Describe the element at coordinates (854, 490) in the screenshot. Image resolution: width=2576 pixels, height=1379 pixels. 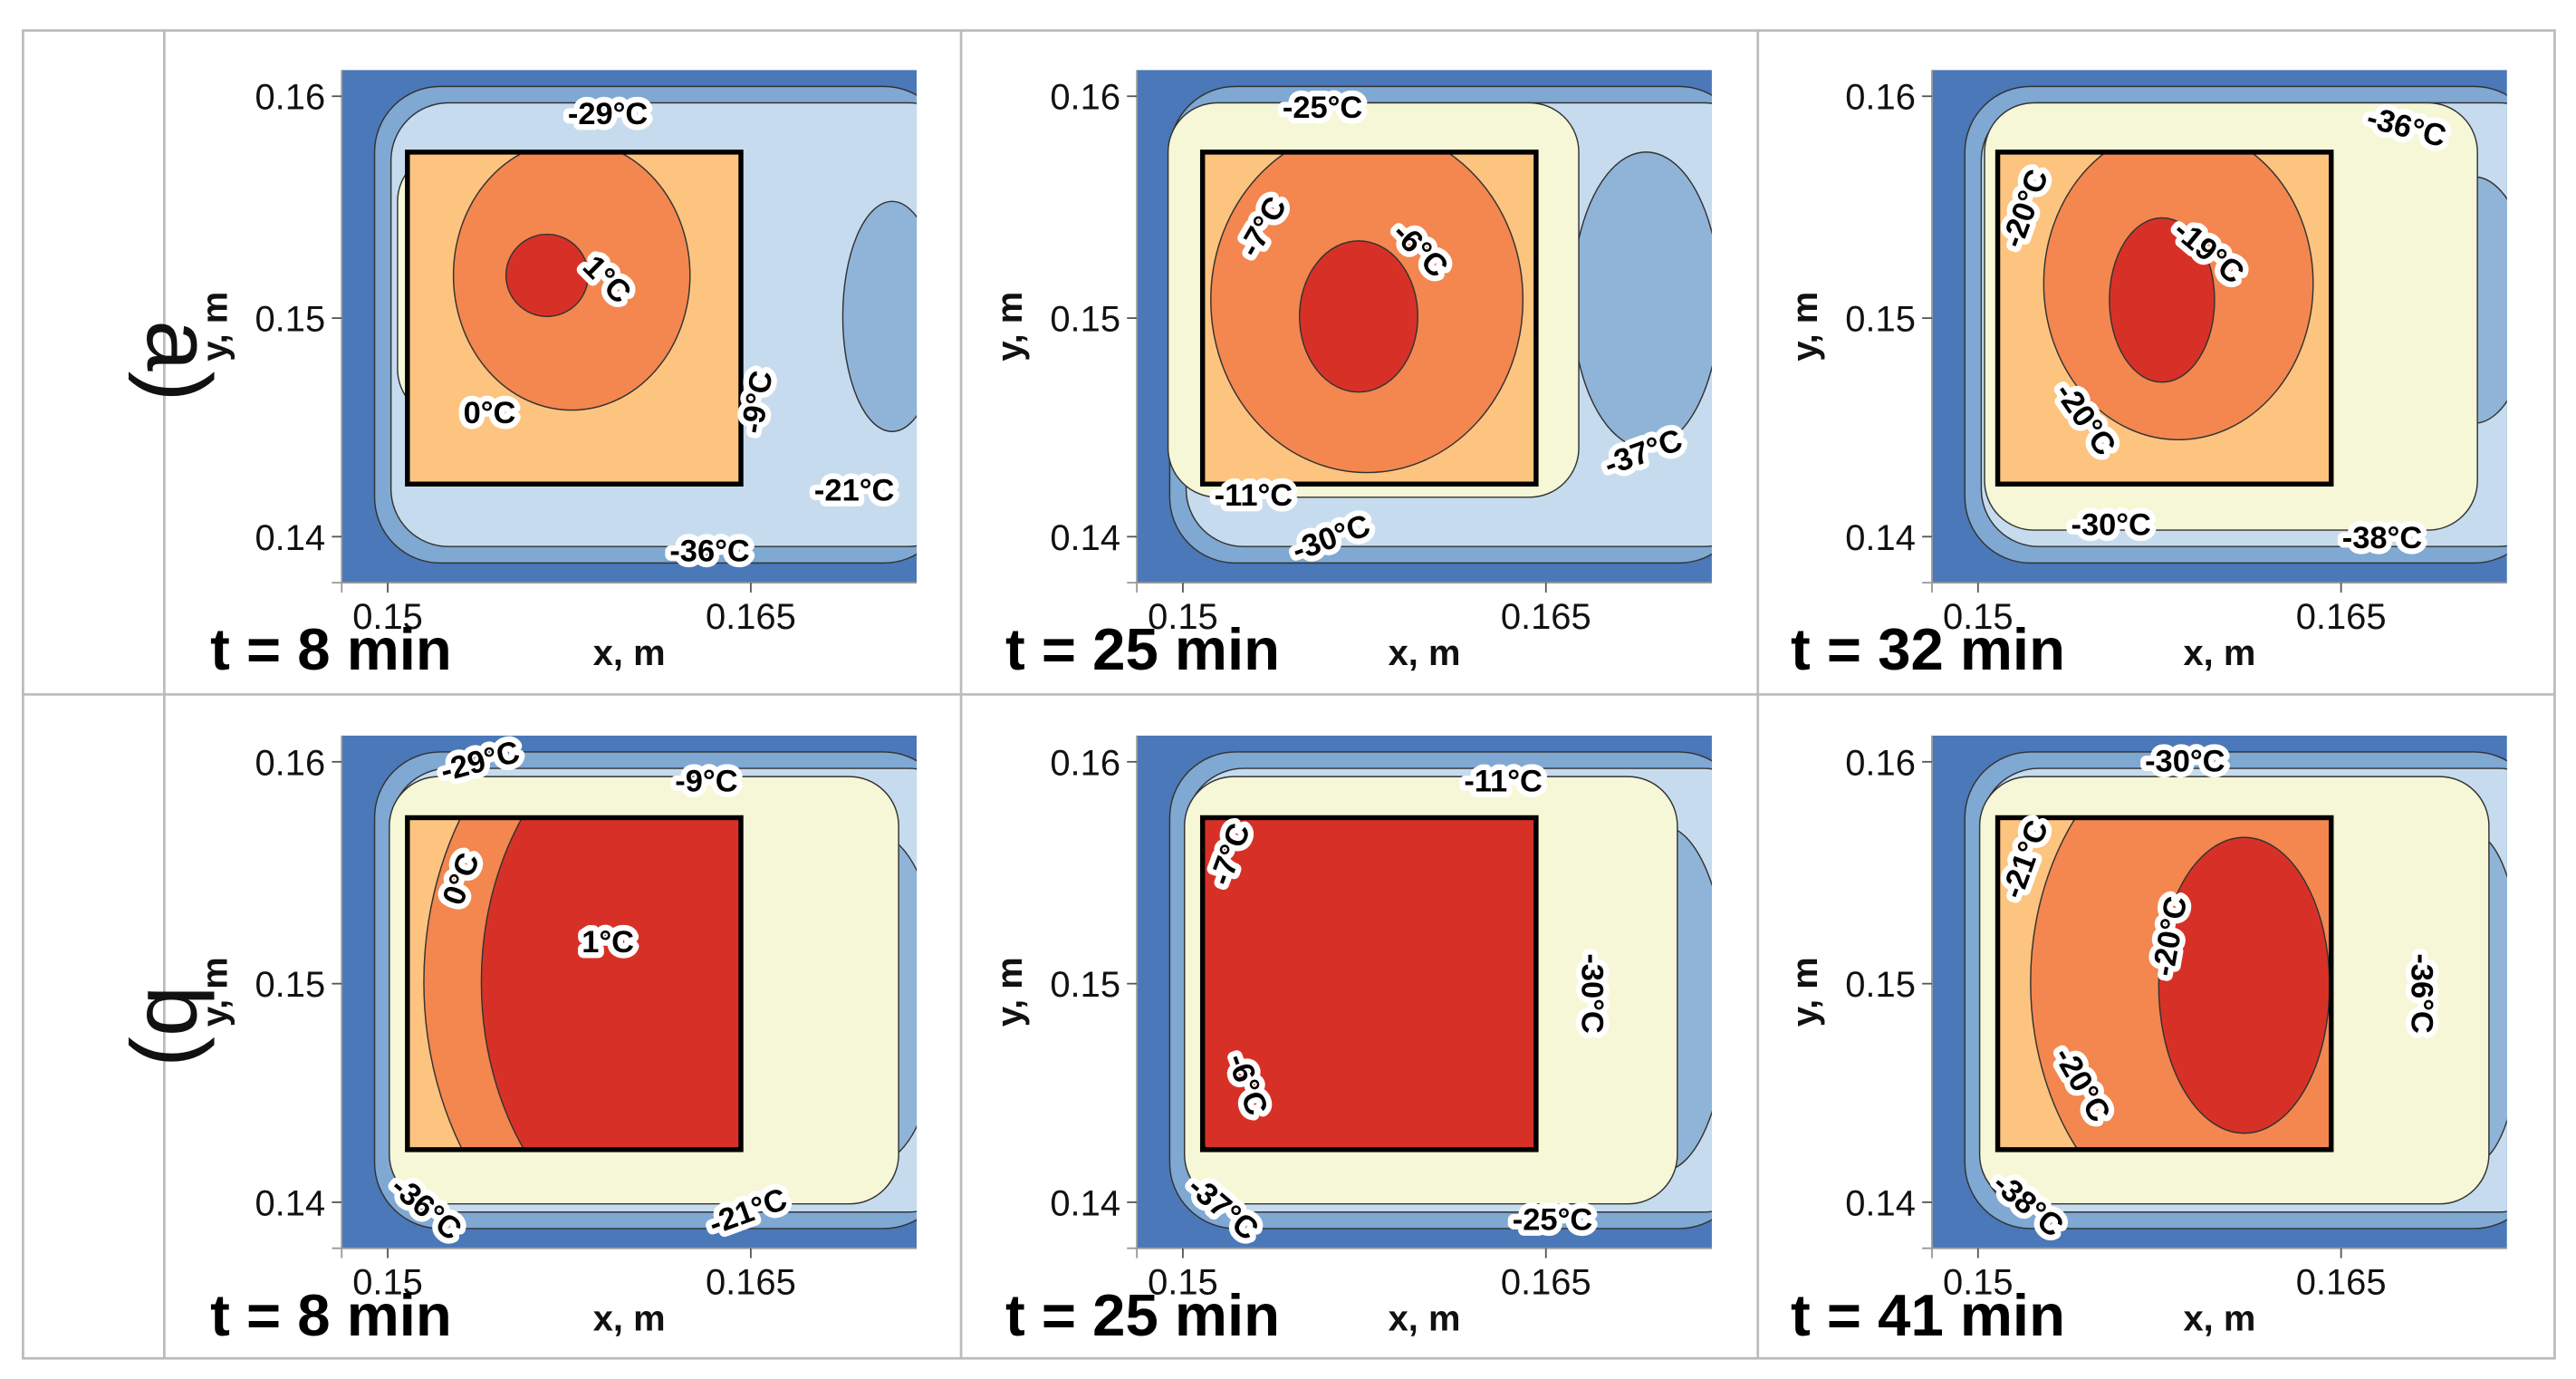
I see `contour-label: -21°C` at that location.